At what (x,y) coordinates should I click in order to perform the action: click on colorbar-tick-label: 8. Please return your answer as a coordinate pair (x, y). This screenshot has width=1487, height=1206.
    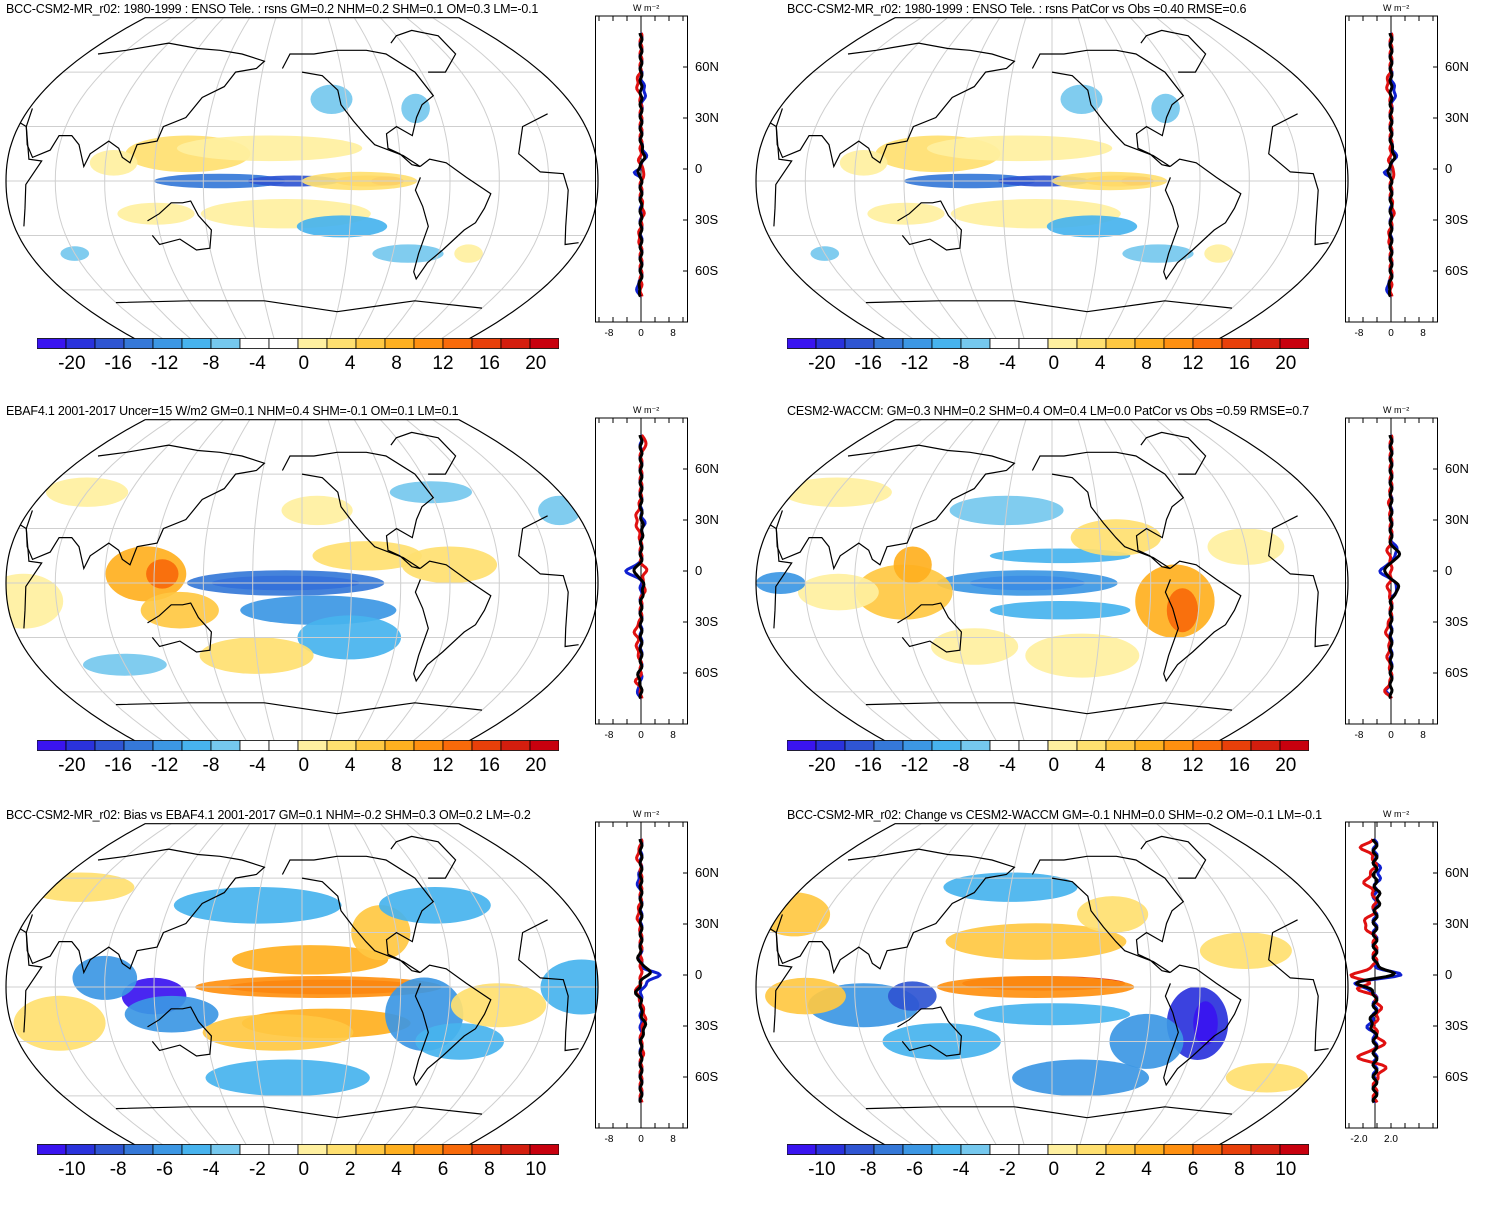
    Looking at the image, I should click on (396, 363).